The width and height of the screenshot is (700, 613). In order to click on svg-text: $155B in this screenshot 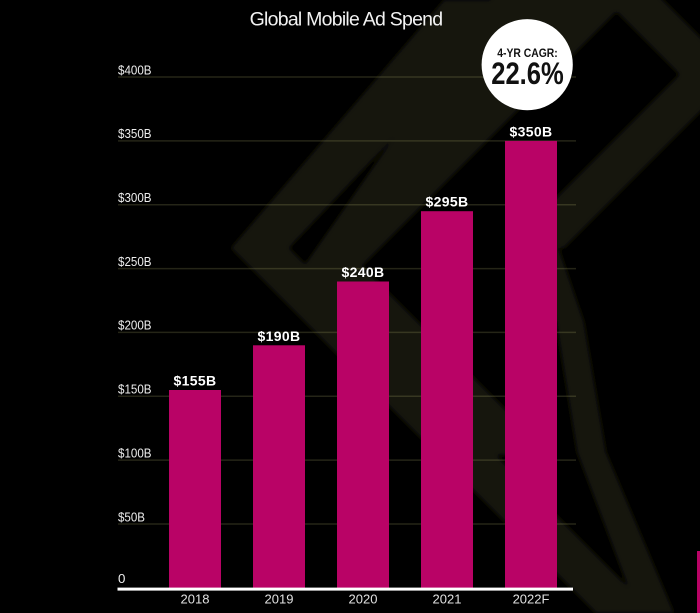, I will do `click(194, 381)`.